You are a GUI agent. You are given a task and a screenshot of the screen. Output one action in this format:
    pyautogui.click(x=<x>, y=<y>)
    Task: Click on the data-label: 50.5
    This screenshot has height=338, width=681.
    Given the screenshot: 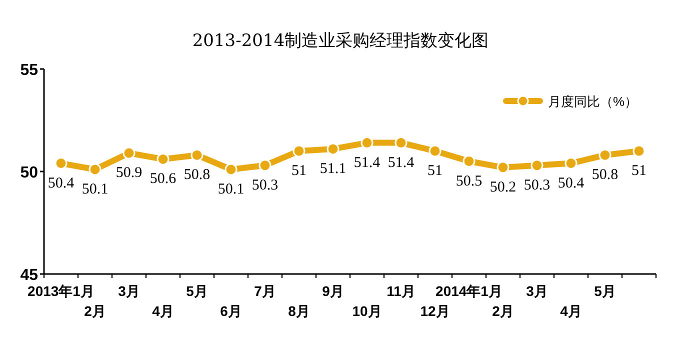 What is the action you would take?
    pyautogui.click(x=469, y=181)
    